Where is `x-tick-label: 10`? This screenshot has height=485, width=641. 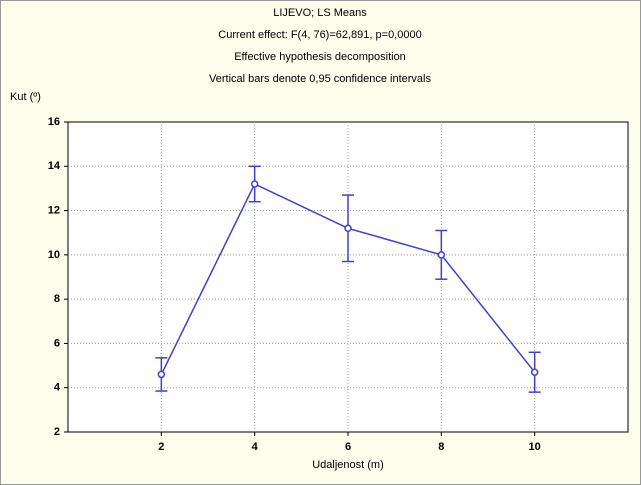 x-tick-label: 10 is located at coordinates (535, 447).